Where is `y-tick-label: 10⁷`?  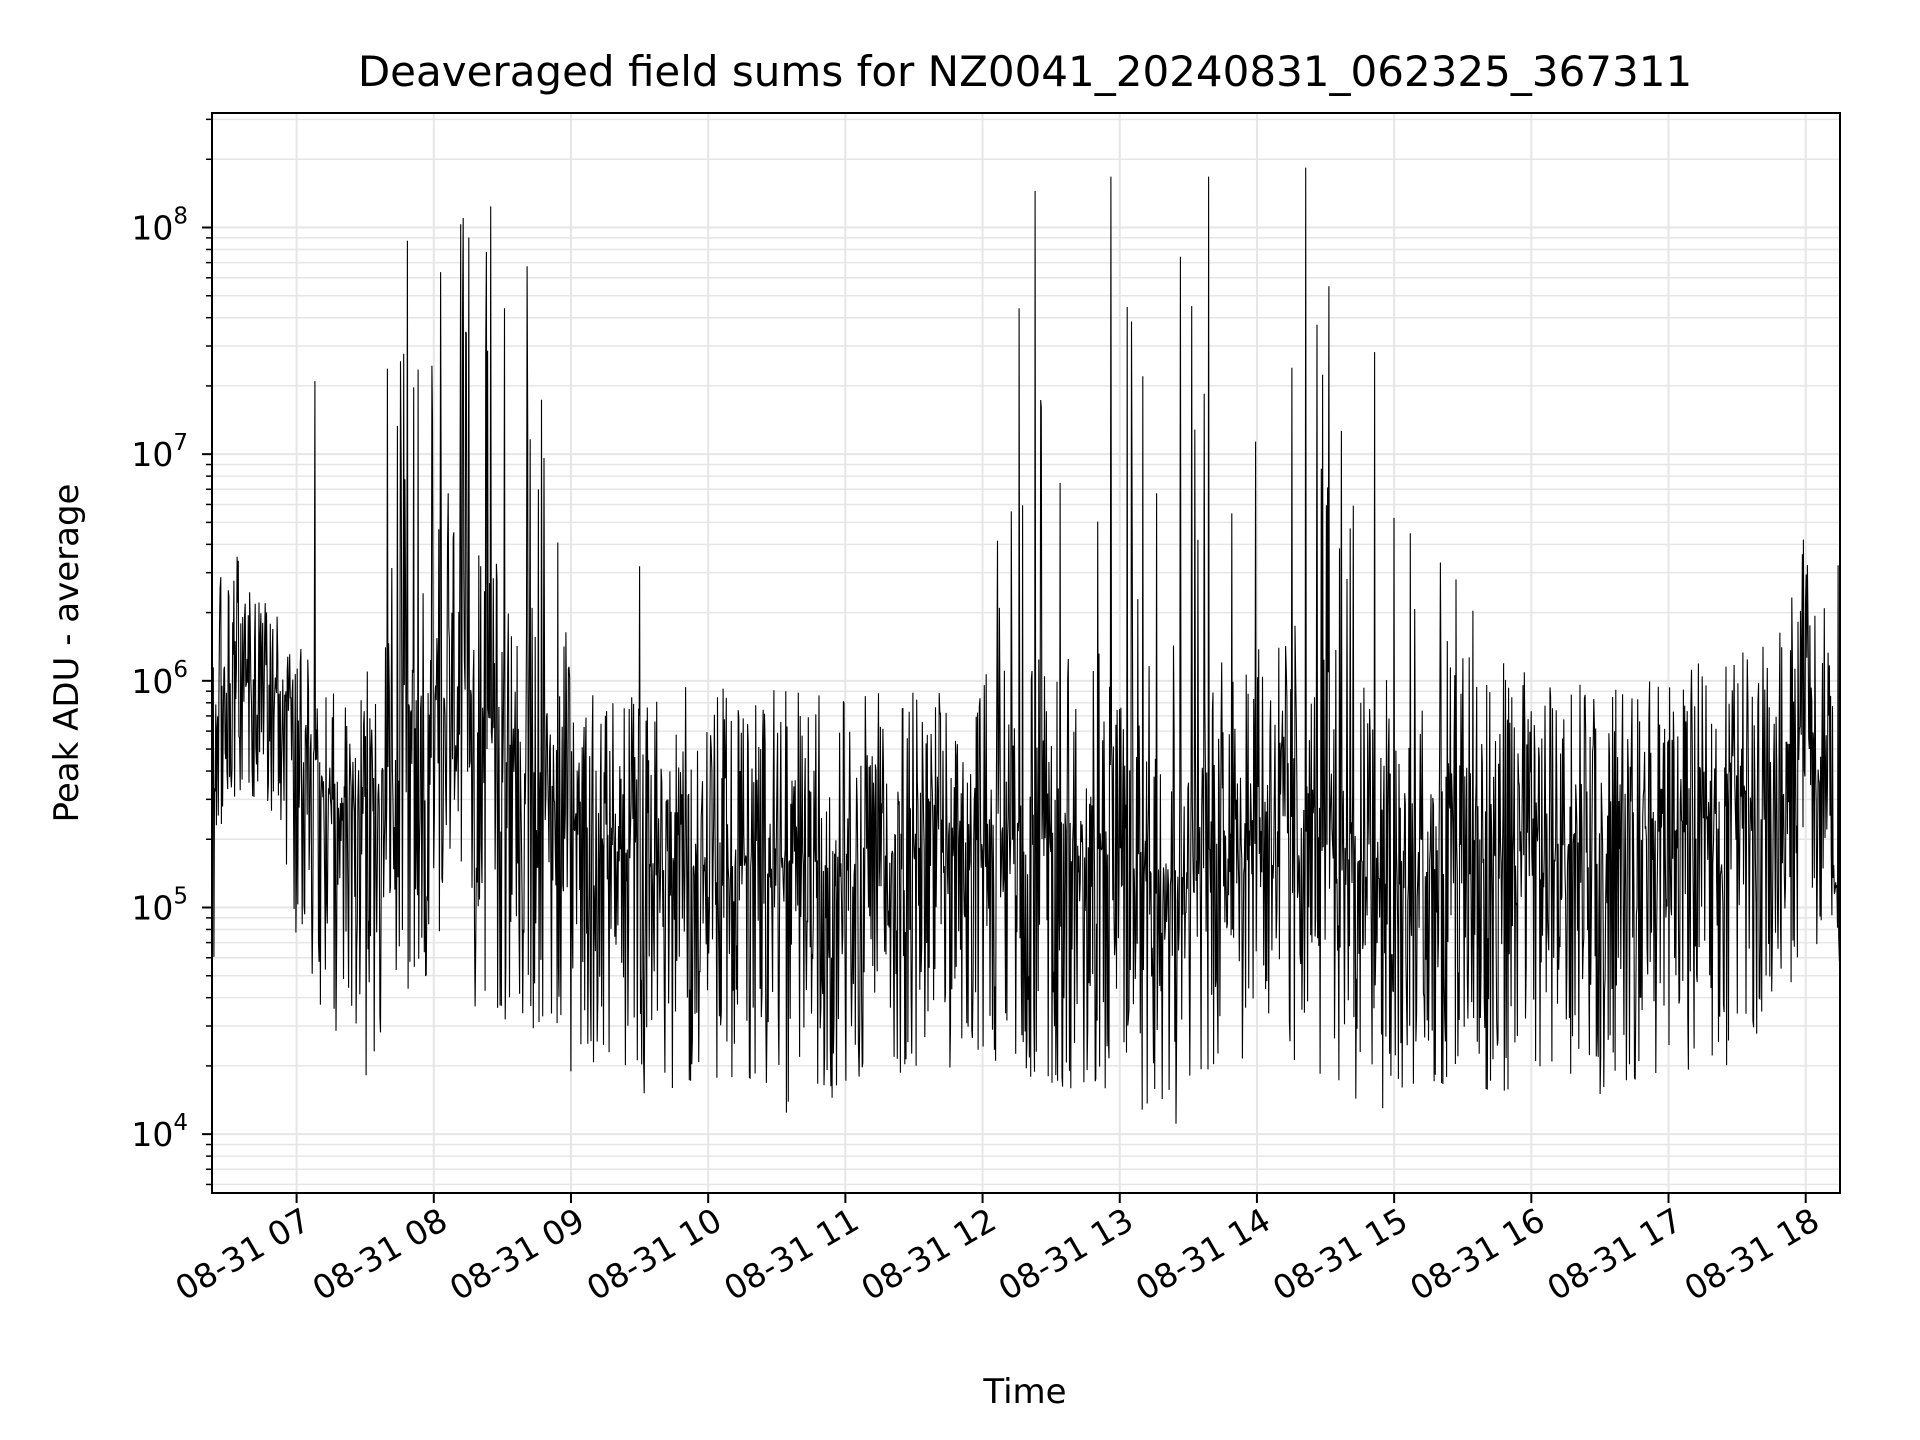
y-tick-label: 10⁷ is located at coordinates (159, 452).